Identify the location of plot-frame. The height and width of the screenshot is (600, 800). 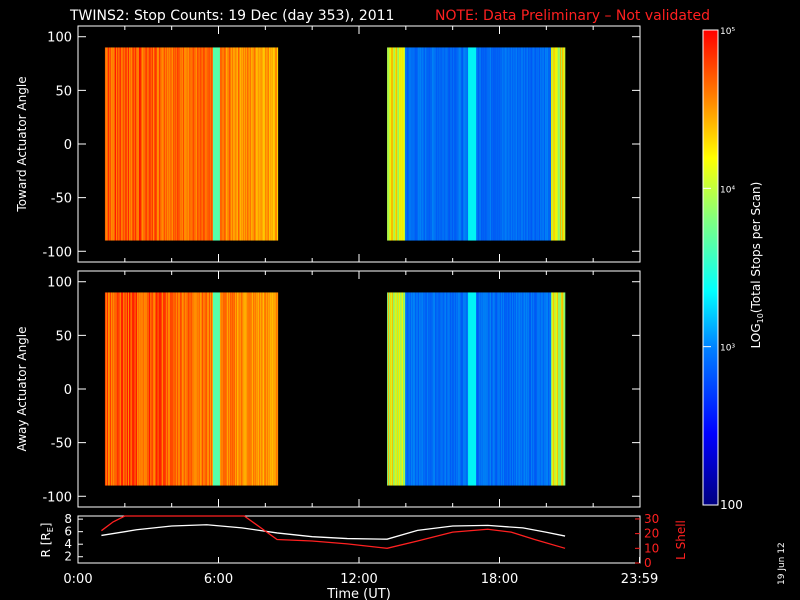
(359, 539).